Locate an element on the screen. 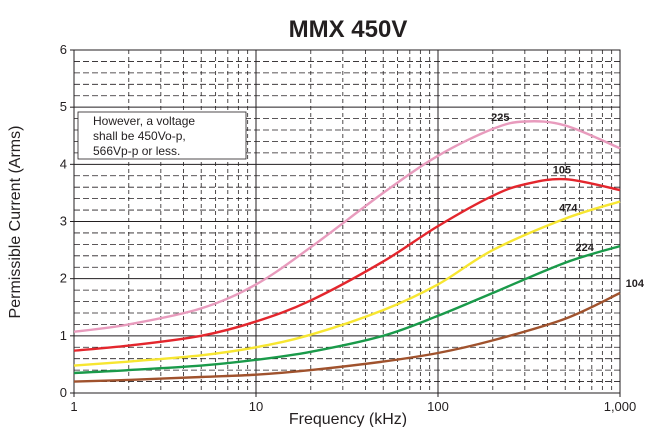 Image resolution: width=646 pixels, height=427 pixels. chart-title: MMX 450V is located at coordinates (348, 29).